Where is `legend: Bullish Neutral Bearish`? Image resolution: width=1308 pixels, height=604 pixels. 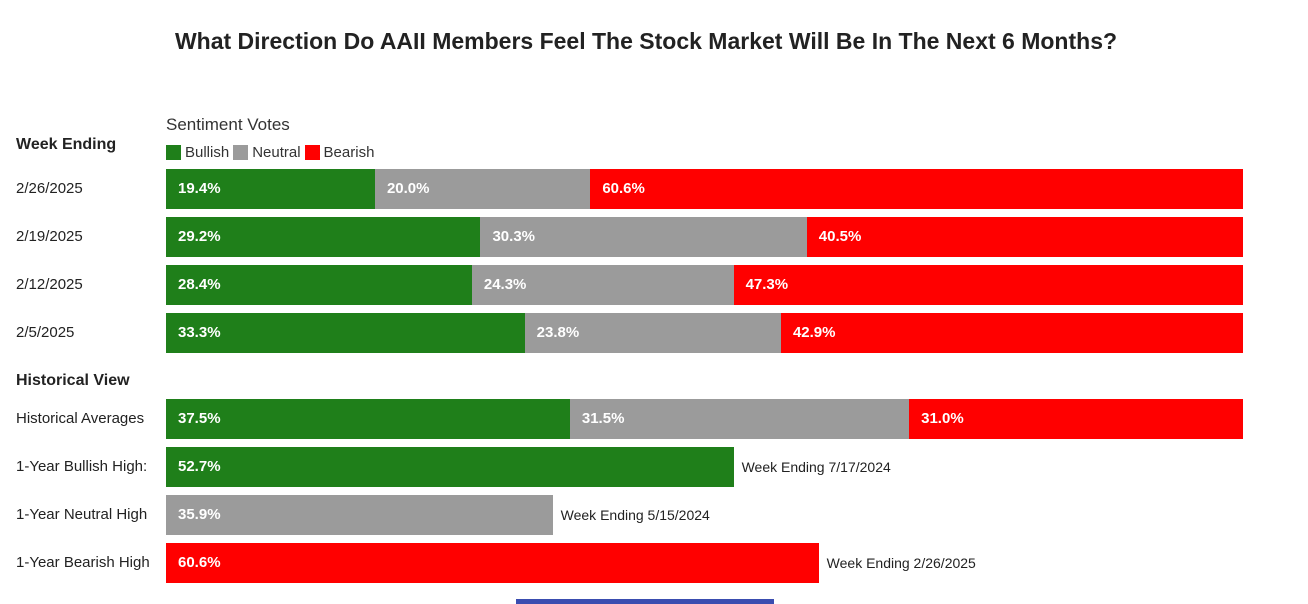
legend: Bullish Neutral Bearish is located at coordinates (272, 152).